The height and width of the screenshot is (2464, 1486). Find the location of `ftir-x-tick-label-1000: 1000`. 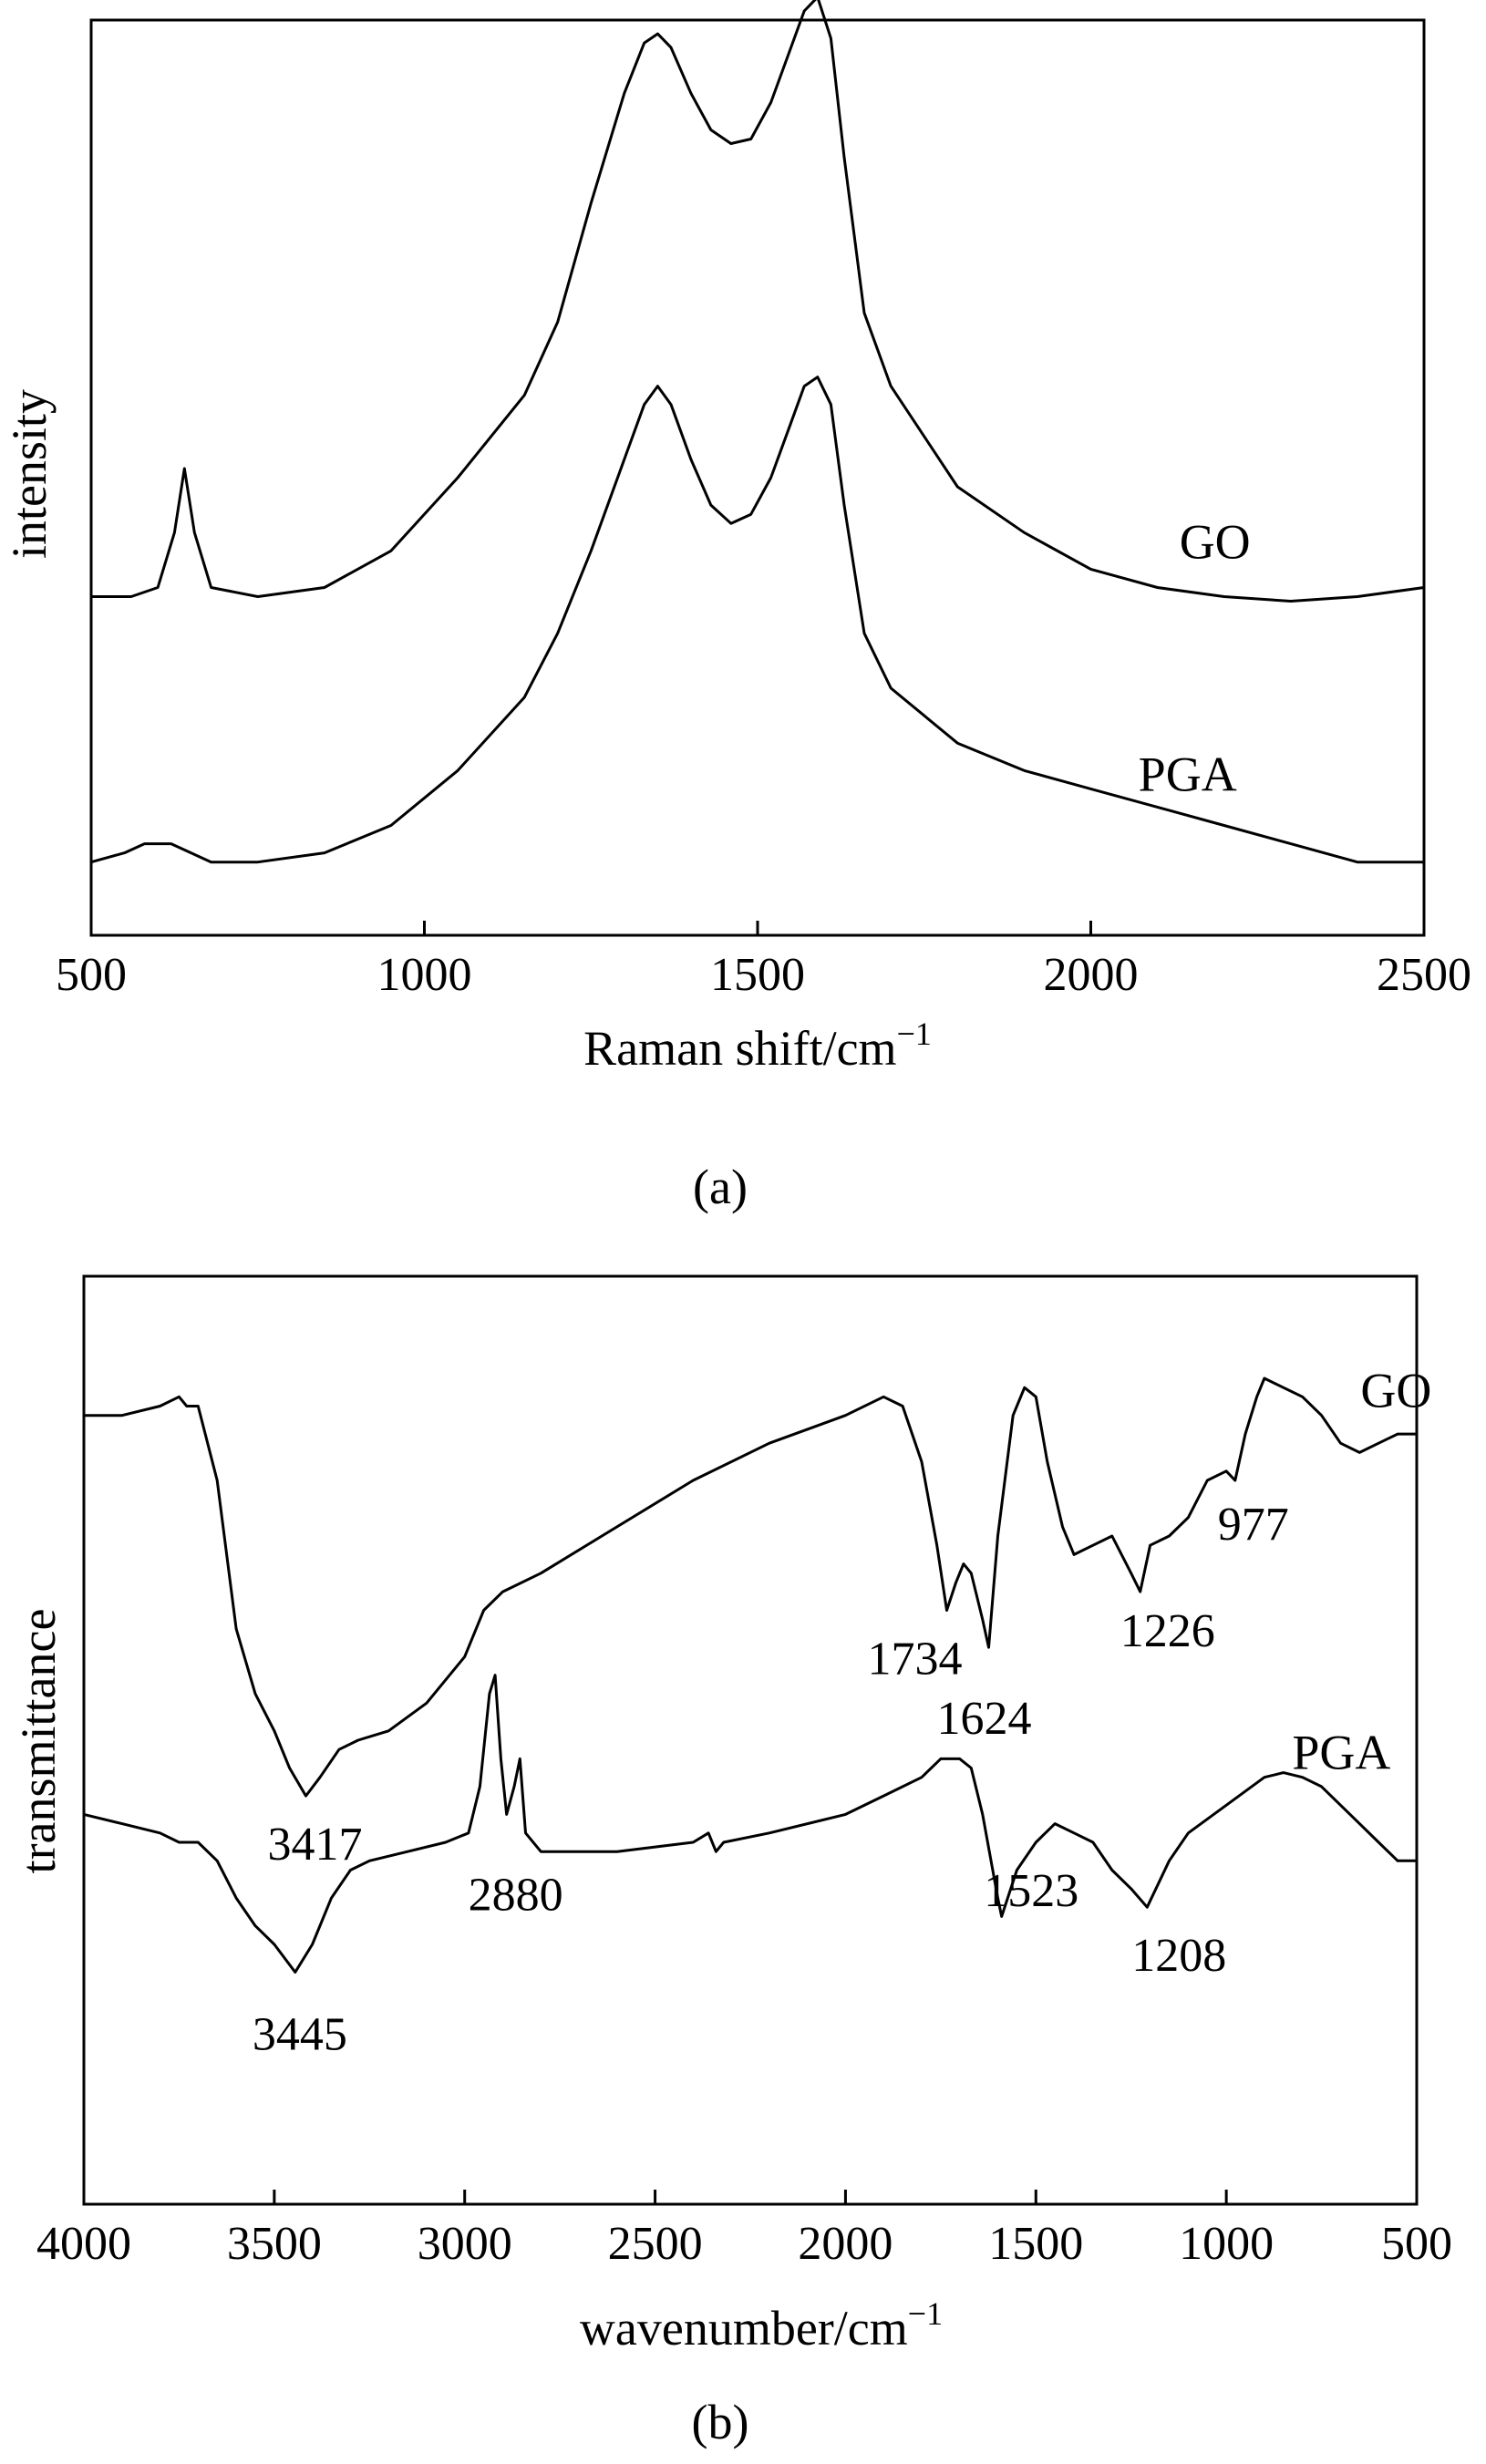

ftir-x-tick-label-1000: 1000 is located at coordinates (1227, 2244).